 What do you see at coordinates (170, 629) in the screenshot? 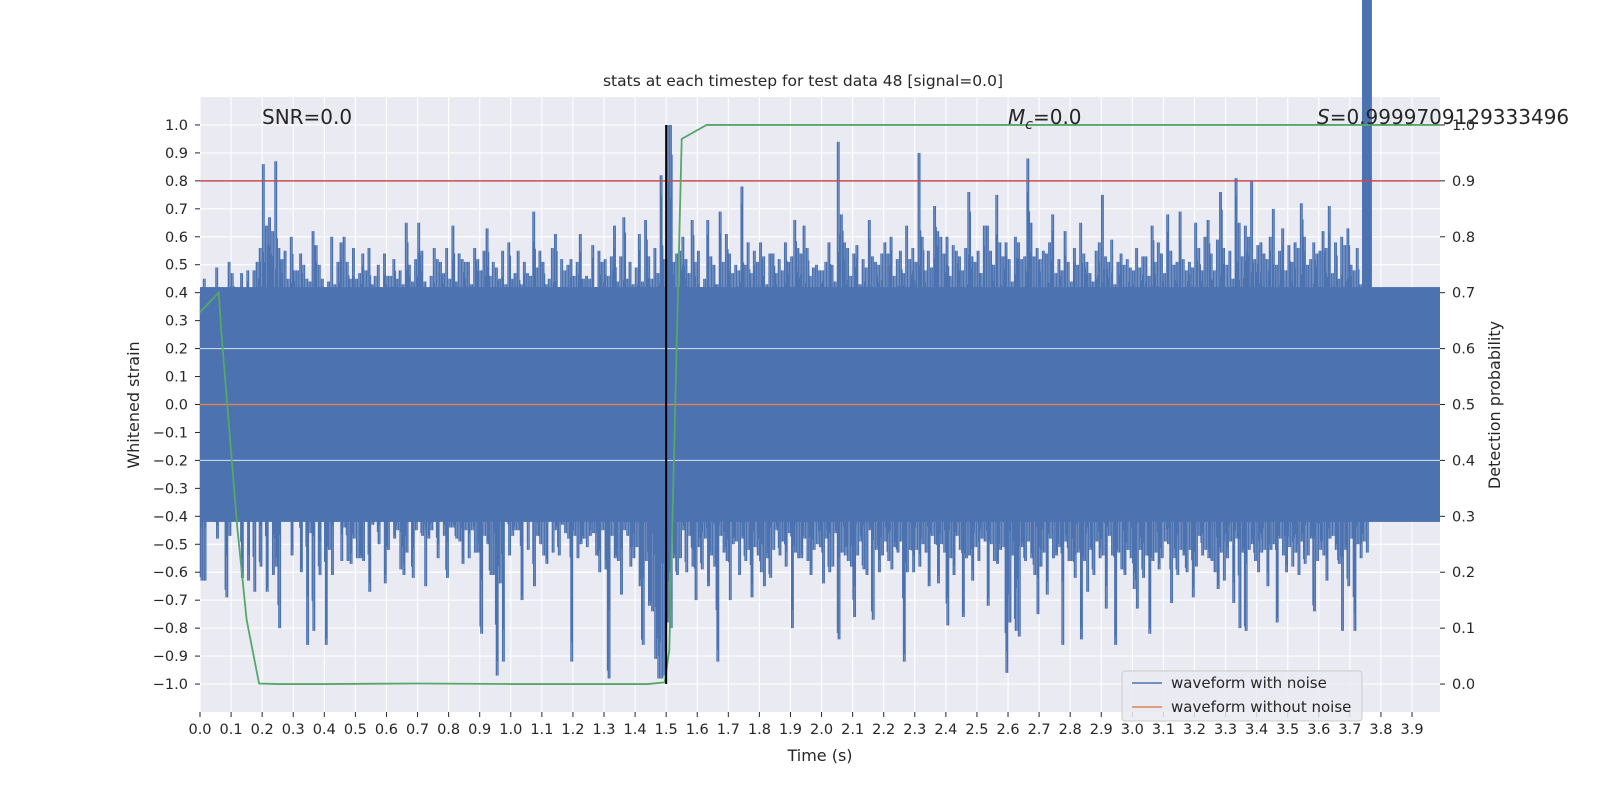
I see `y-tick-label: −0.8` at bounding box center [170, 629].